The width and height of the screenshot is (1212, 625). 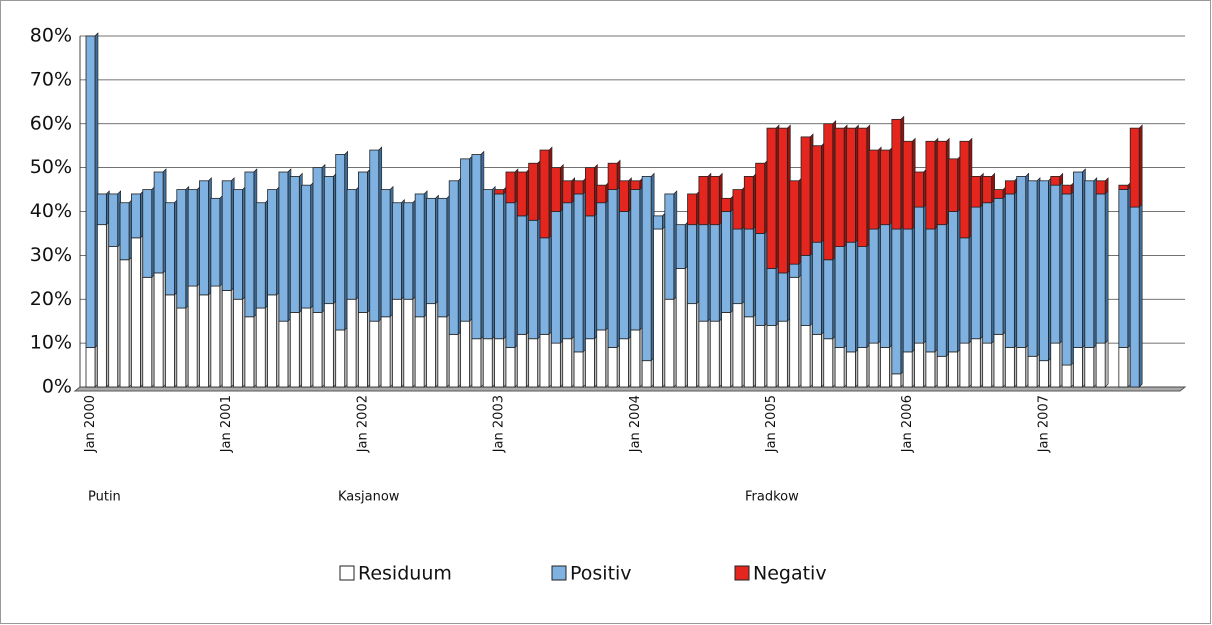 What do you see at coordinates (104, 497) in the screenshot?
I see `annotation: Putin` at bounding box center [104, 497].